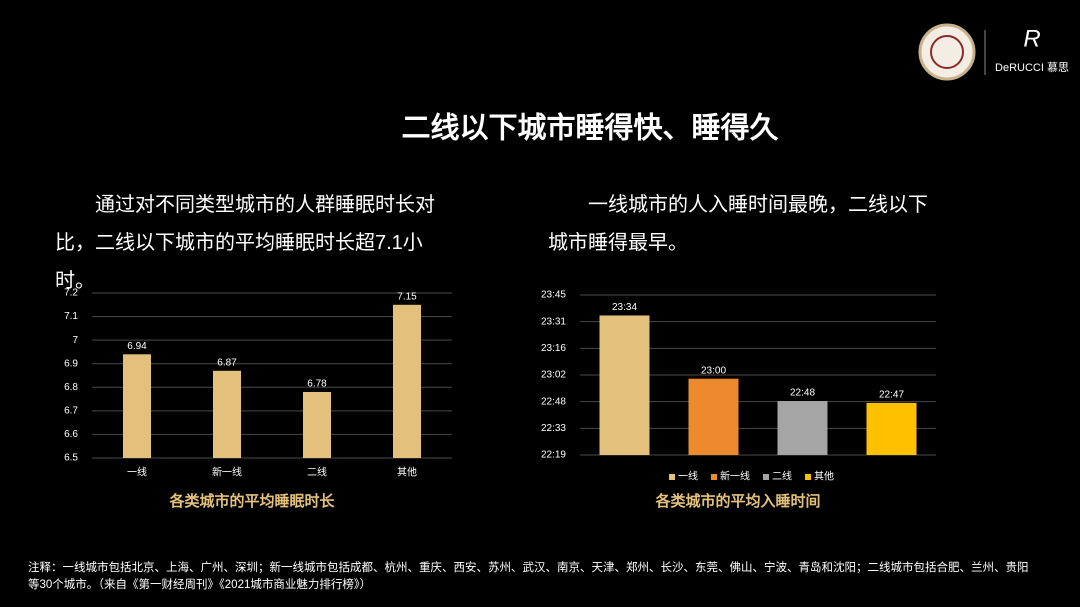  What do you see at coordinates (553, 401) in the screenshot?
I see `y-tick-label: 22:48` at bounding box center [553, 401].